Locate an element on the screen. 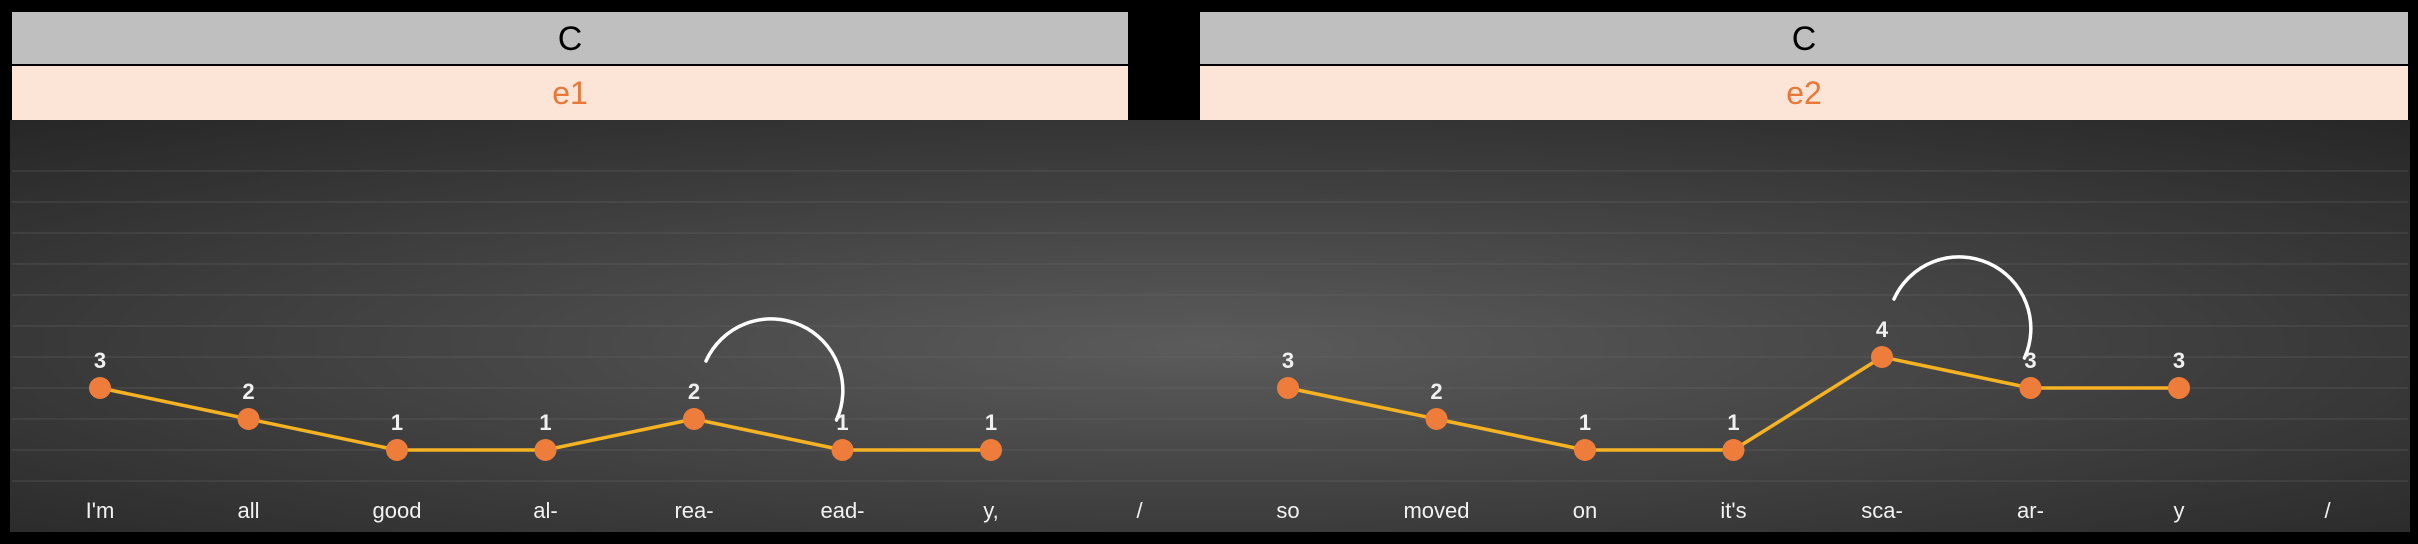 The image size is (2418, 544). lyric-label: sca- is located at coordinates (1882, 510).